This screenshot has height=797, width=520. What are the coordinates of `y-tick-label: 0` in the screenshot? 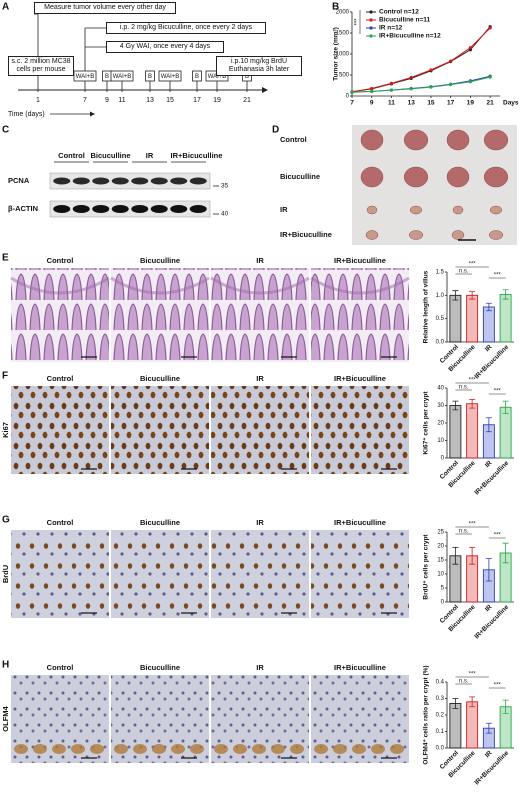 It's located at (443, 459).